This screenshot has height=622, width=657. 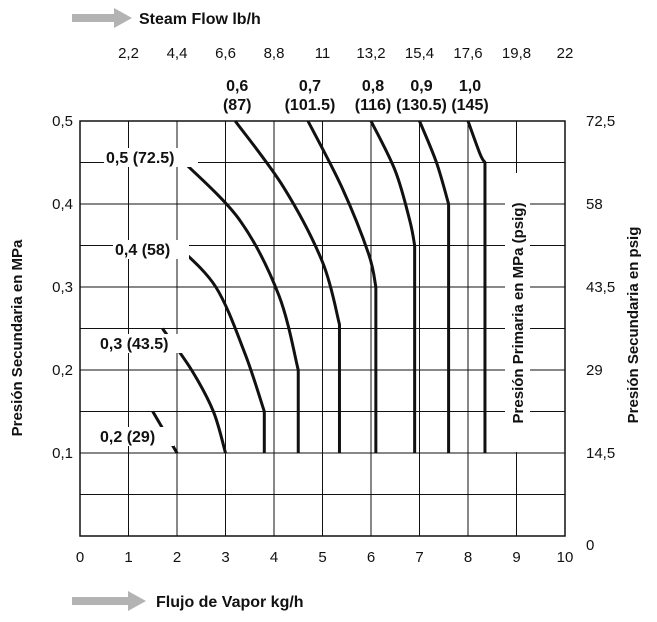 What do you see at coordinates (419, 53) in the screenshot?
I see `top-tick-label: 15,4` at bounding box center [419, 53].